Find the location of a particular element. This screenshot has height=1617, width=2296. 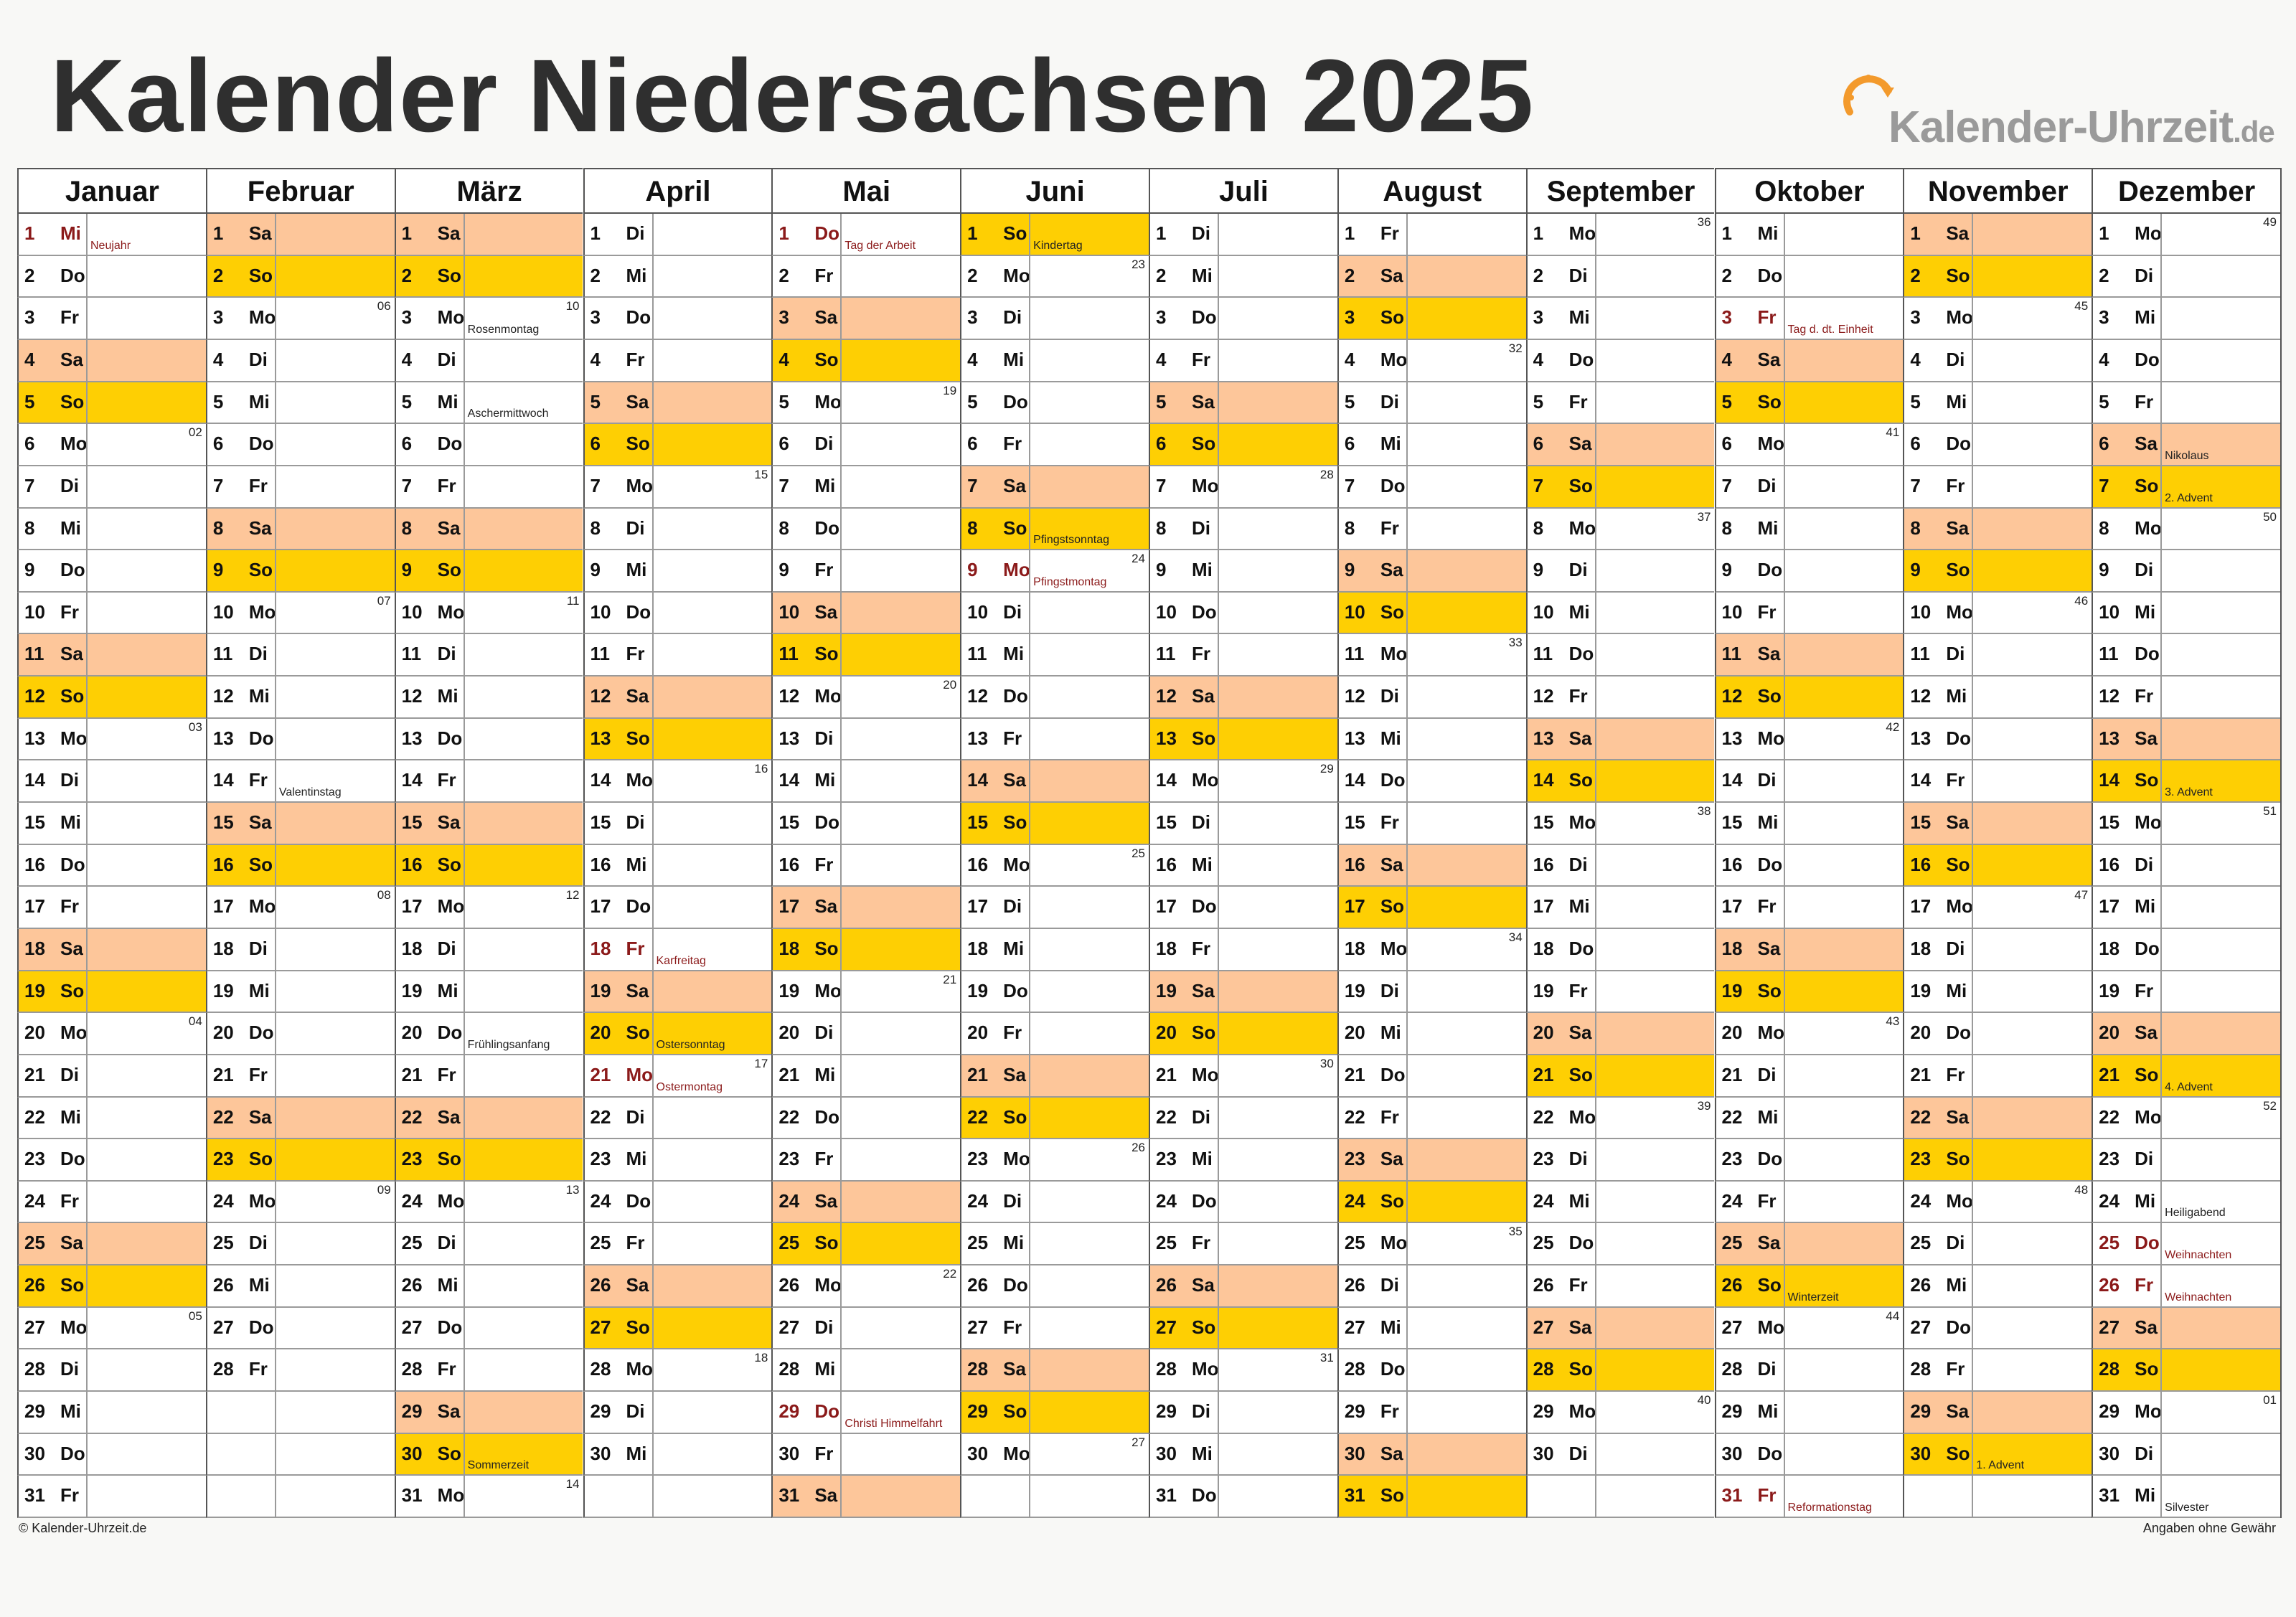

day-cell: 10 Di is located at coordinates (1055, 613).